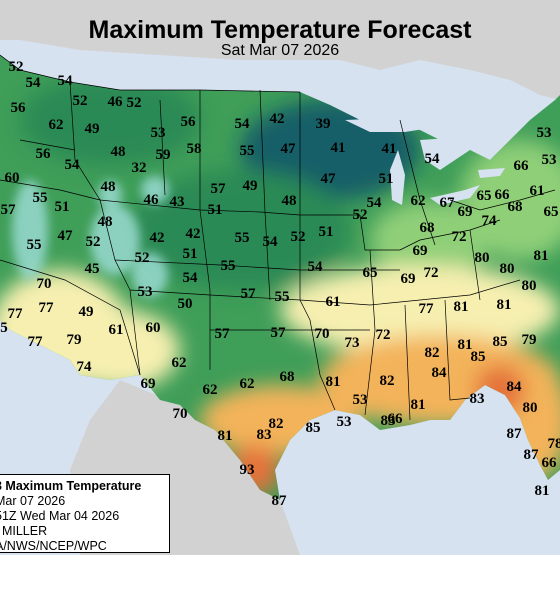 The height and width of the screenshot is (600, 560). Describe the element at coordinates (177, 202) in the screenshot. I see `temp-label: 43` at that location.